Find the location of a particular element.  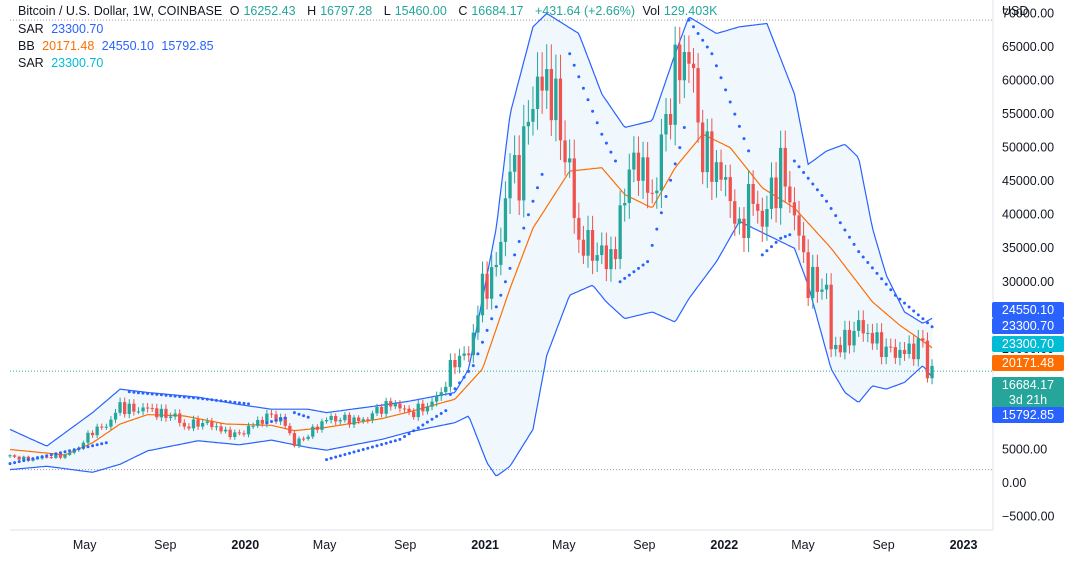

low-label: L is located at coordinates (387, 11).